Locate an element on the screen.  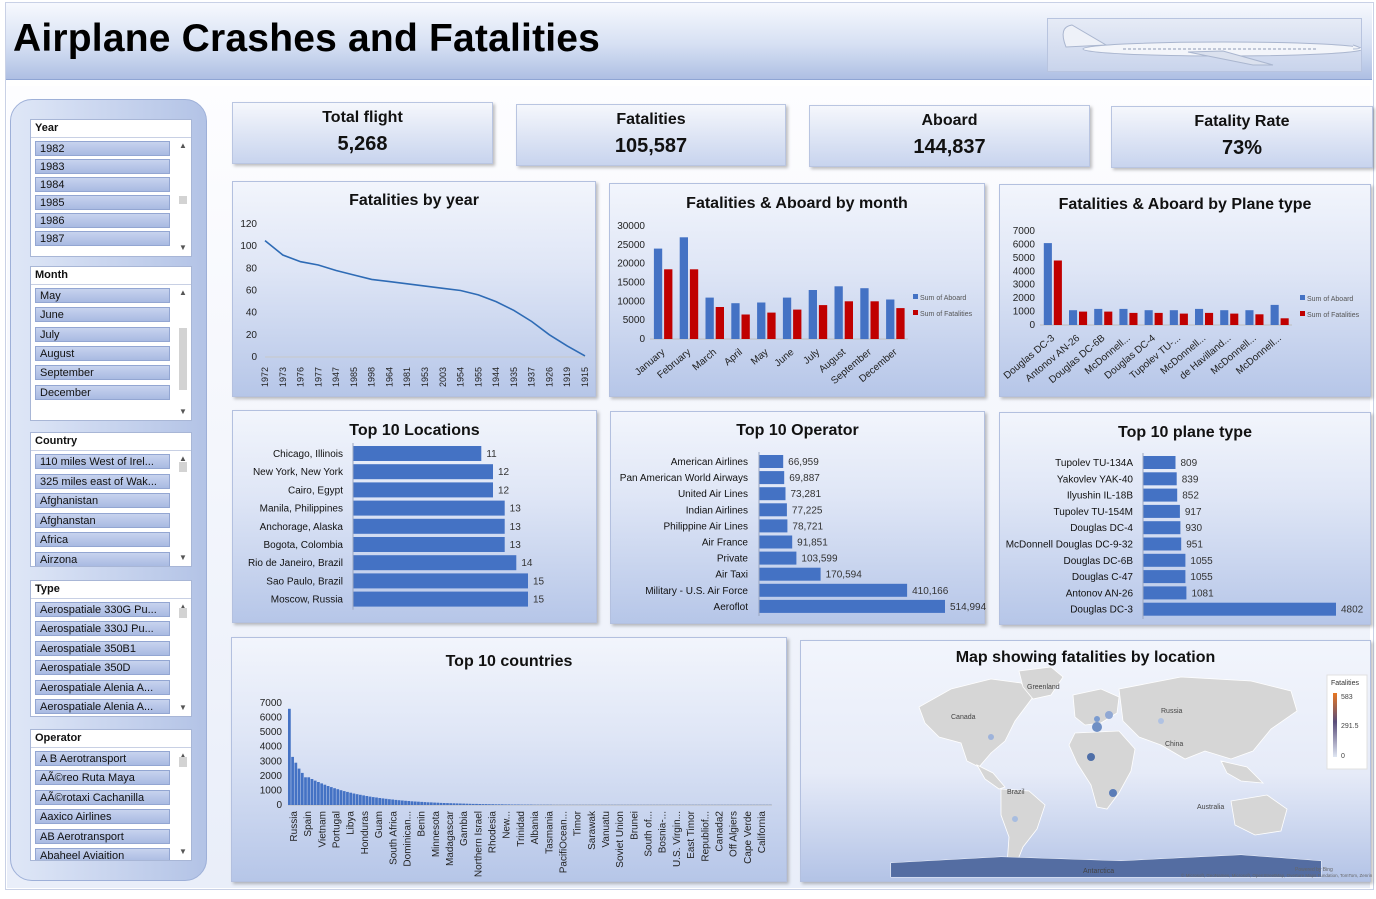
y-tick-label: 60 is located at coordinates (252, 291).